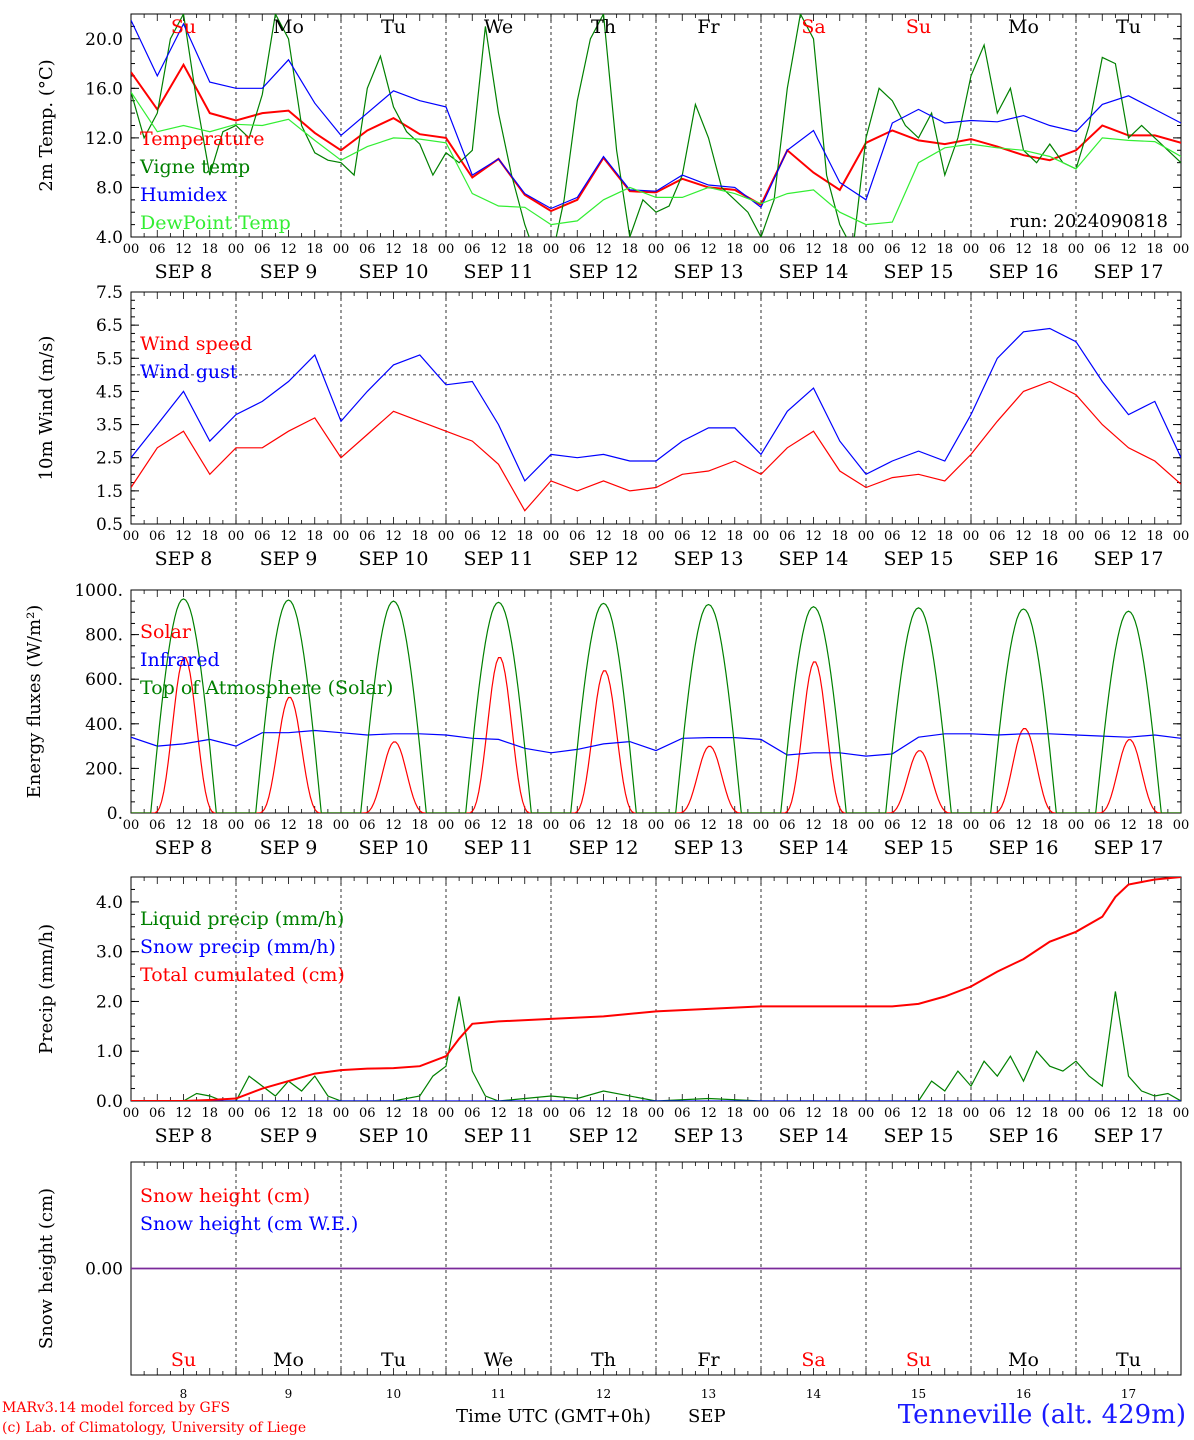 This screenshot has height=1440, width=1194. Describe the element at coordinates (656, 989) in the screenshot. I see `precip-series-total-cumulated-cm-` at that location.